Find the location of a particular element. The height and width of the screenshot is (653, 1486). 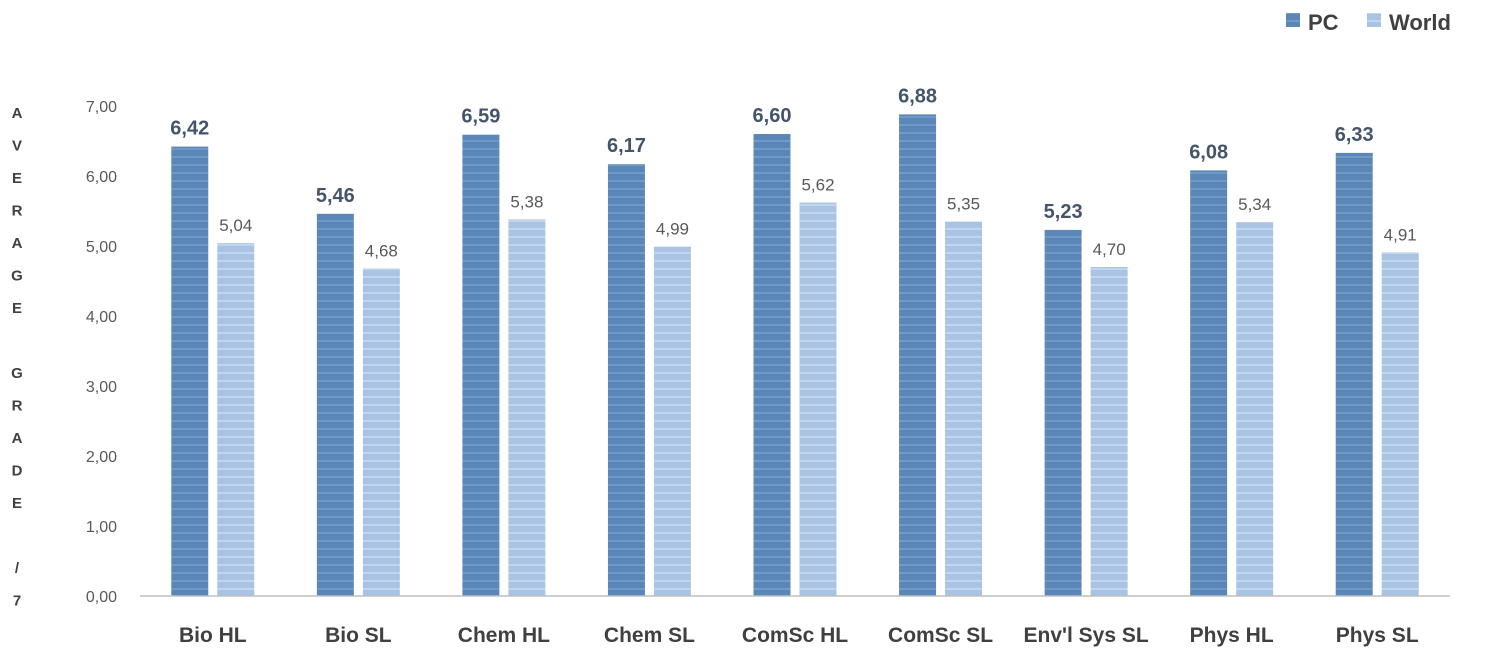

y-axis-title-char: V is located at coordinates (17, 146).